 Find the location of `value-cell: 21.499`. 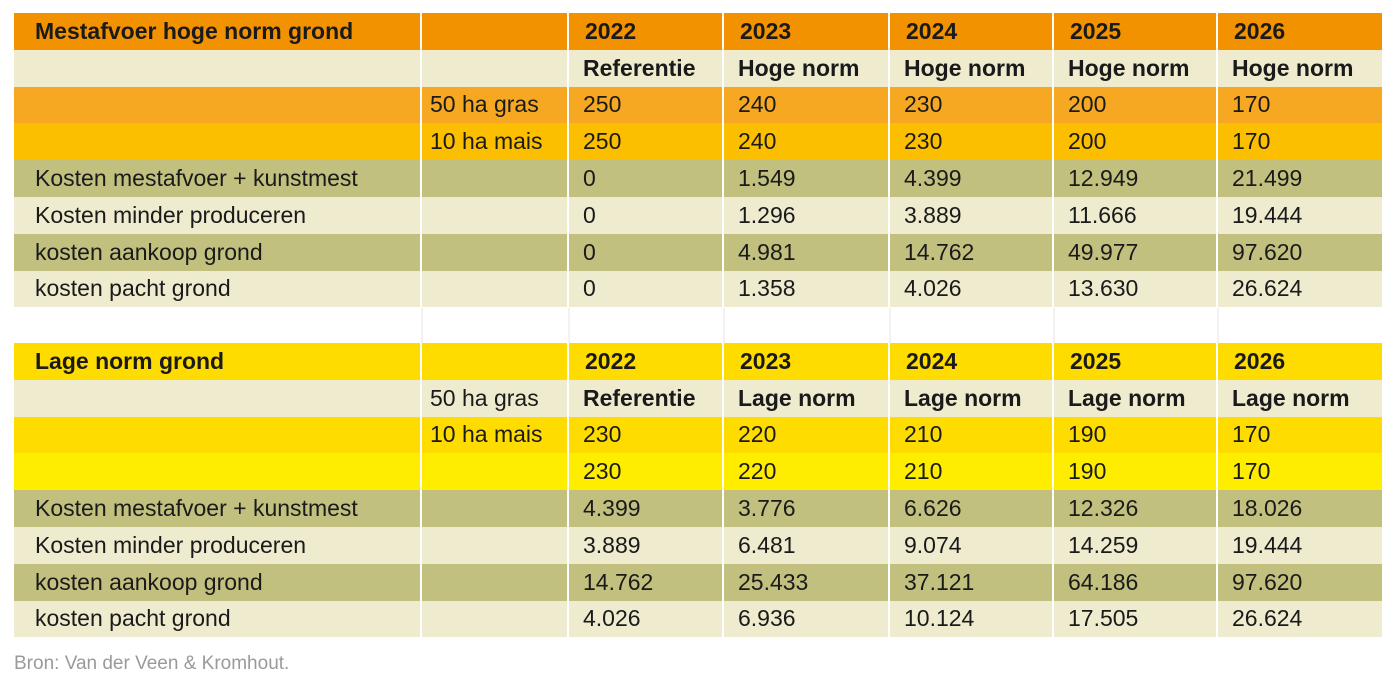

value-cell: 21.499 is located at coordinates (1299, 178).